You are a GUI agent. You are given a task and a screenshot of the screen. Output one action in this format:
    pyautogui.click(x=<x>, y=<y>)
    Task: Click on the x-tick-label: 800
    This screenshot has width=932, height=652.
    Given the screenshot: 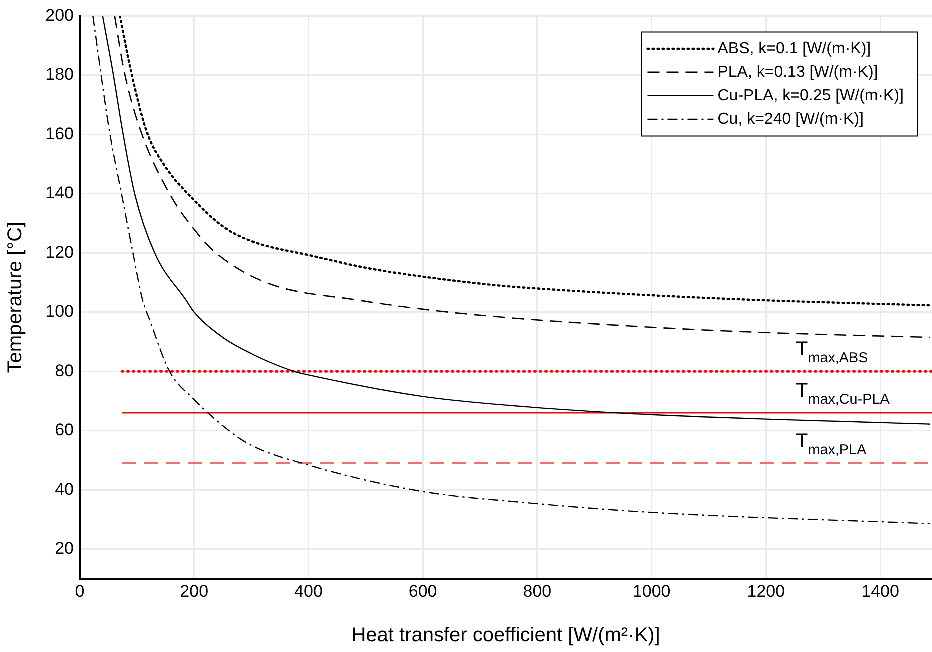 What is the action you would take?
    pyautogui.click(x=537, y=591)
    